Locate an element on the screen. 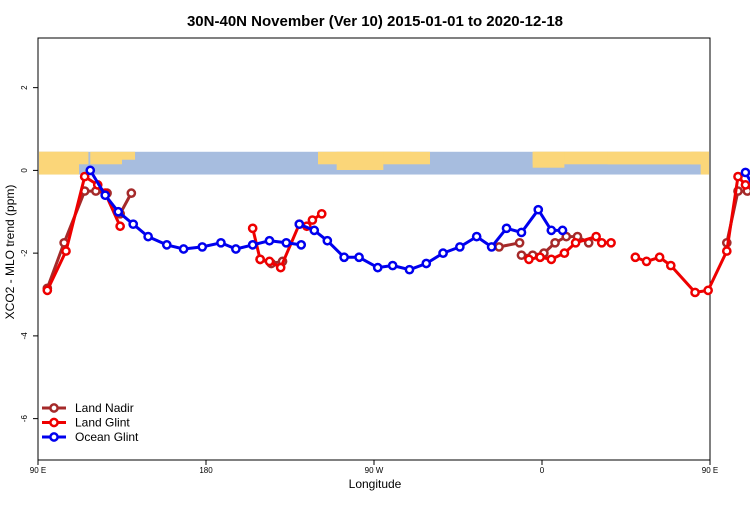 The image size is (750, 505). legend-marker-land-glint is located at coordinates (53, 422).